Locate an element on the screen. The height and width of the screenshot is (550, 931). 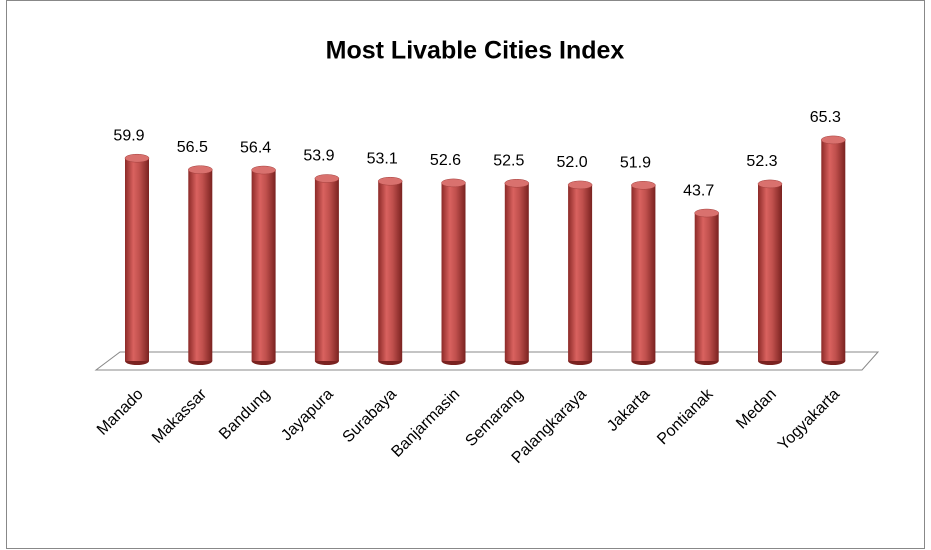
data-label: 52.5 is located at coordinates (508, 160).